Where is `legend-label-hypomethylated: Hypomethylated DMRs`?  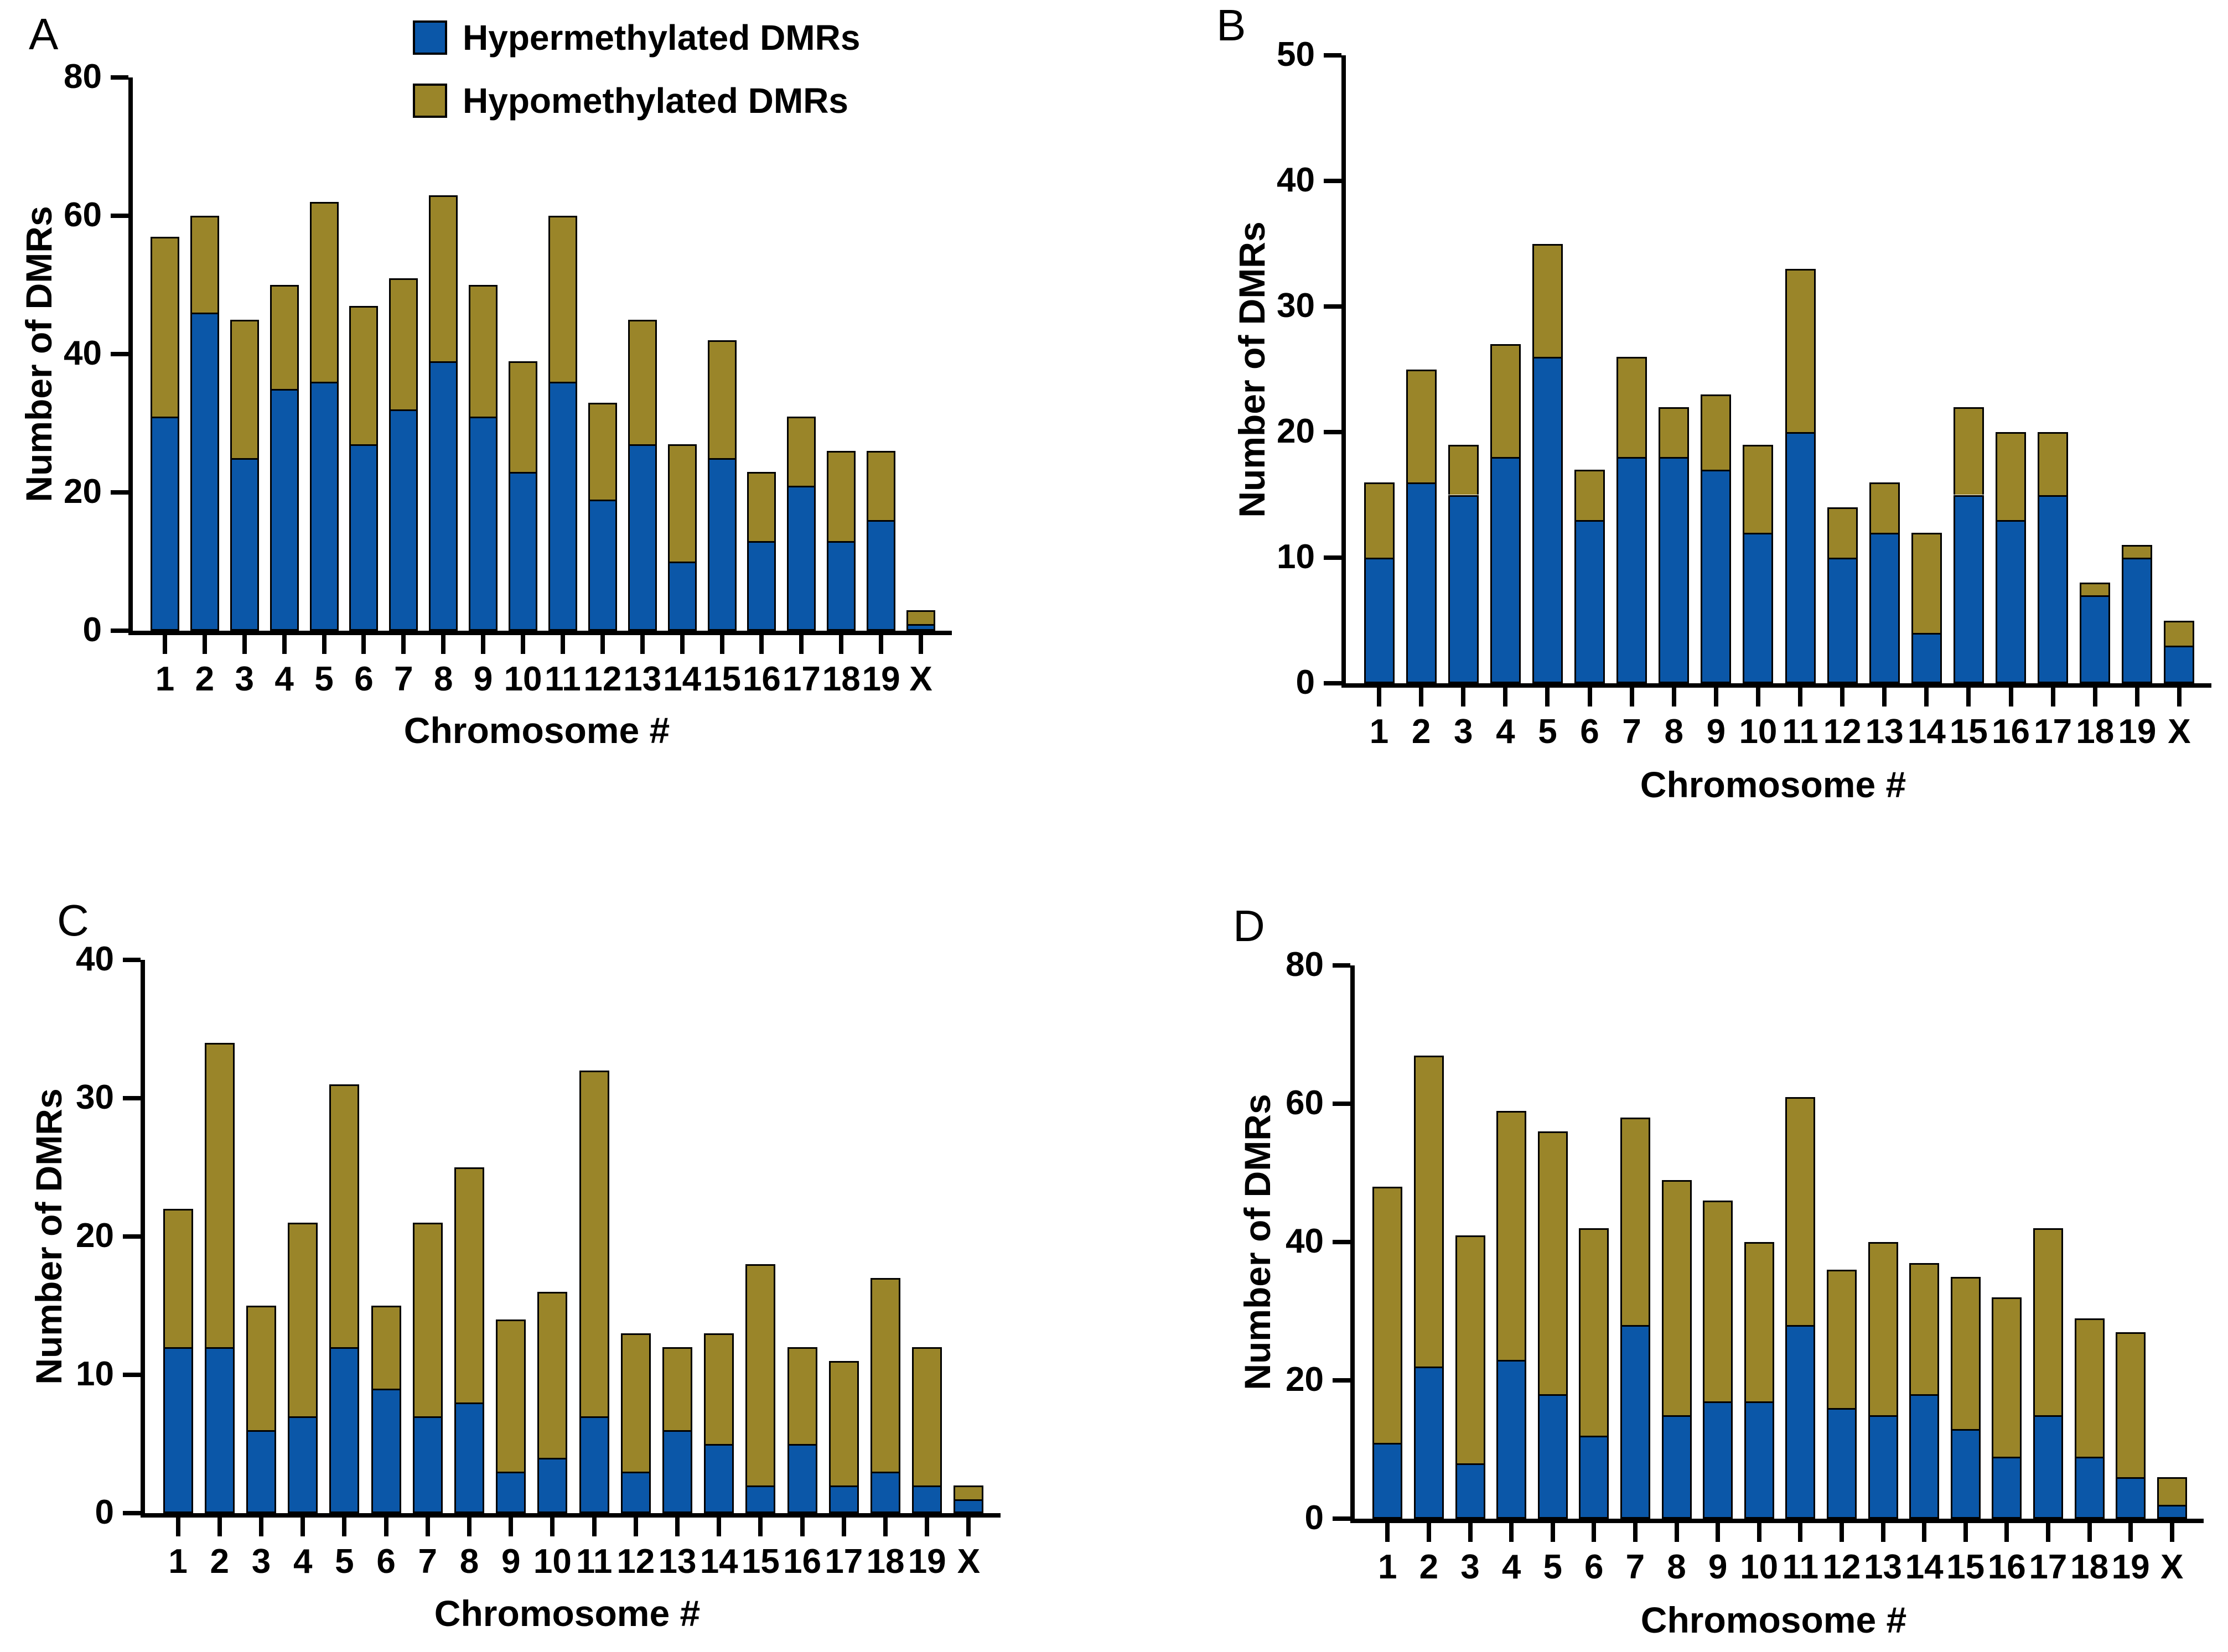 legend-label-hypomethylated: Hypomethylated DMRs is located at coordinates (655, 101).